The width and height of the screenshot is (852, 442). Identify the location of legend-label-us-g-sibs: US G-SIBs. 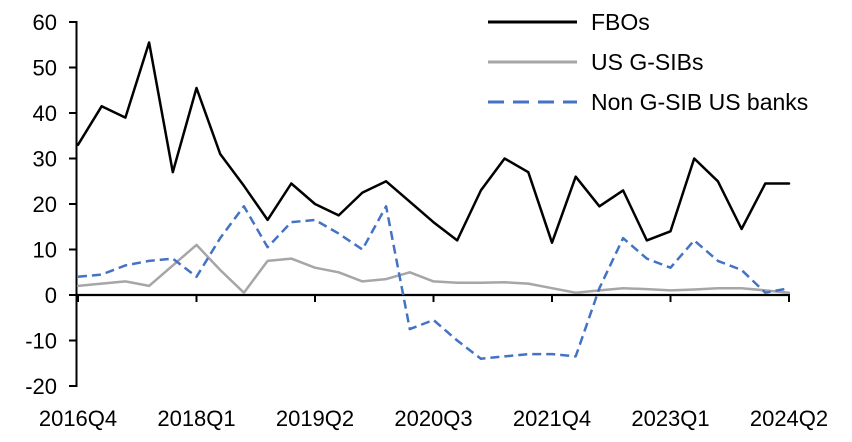
(647, 61).